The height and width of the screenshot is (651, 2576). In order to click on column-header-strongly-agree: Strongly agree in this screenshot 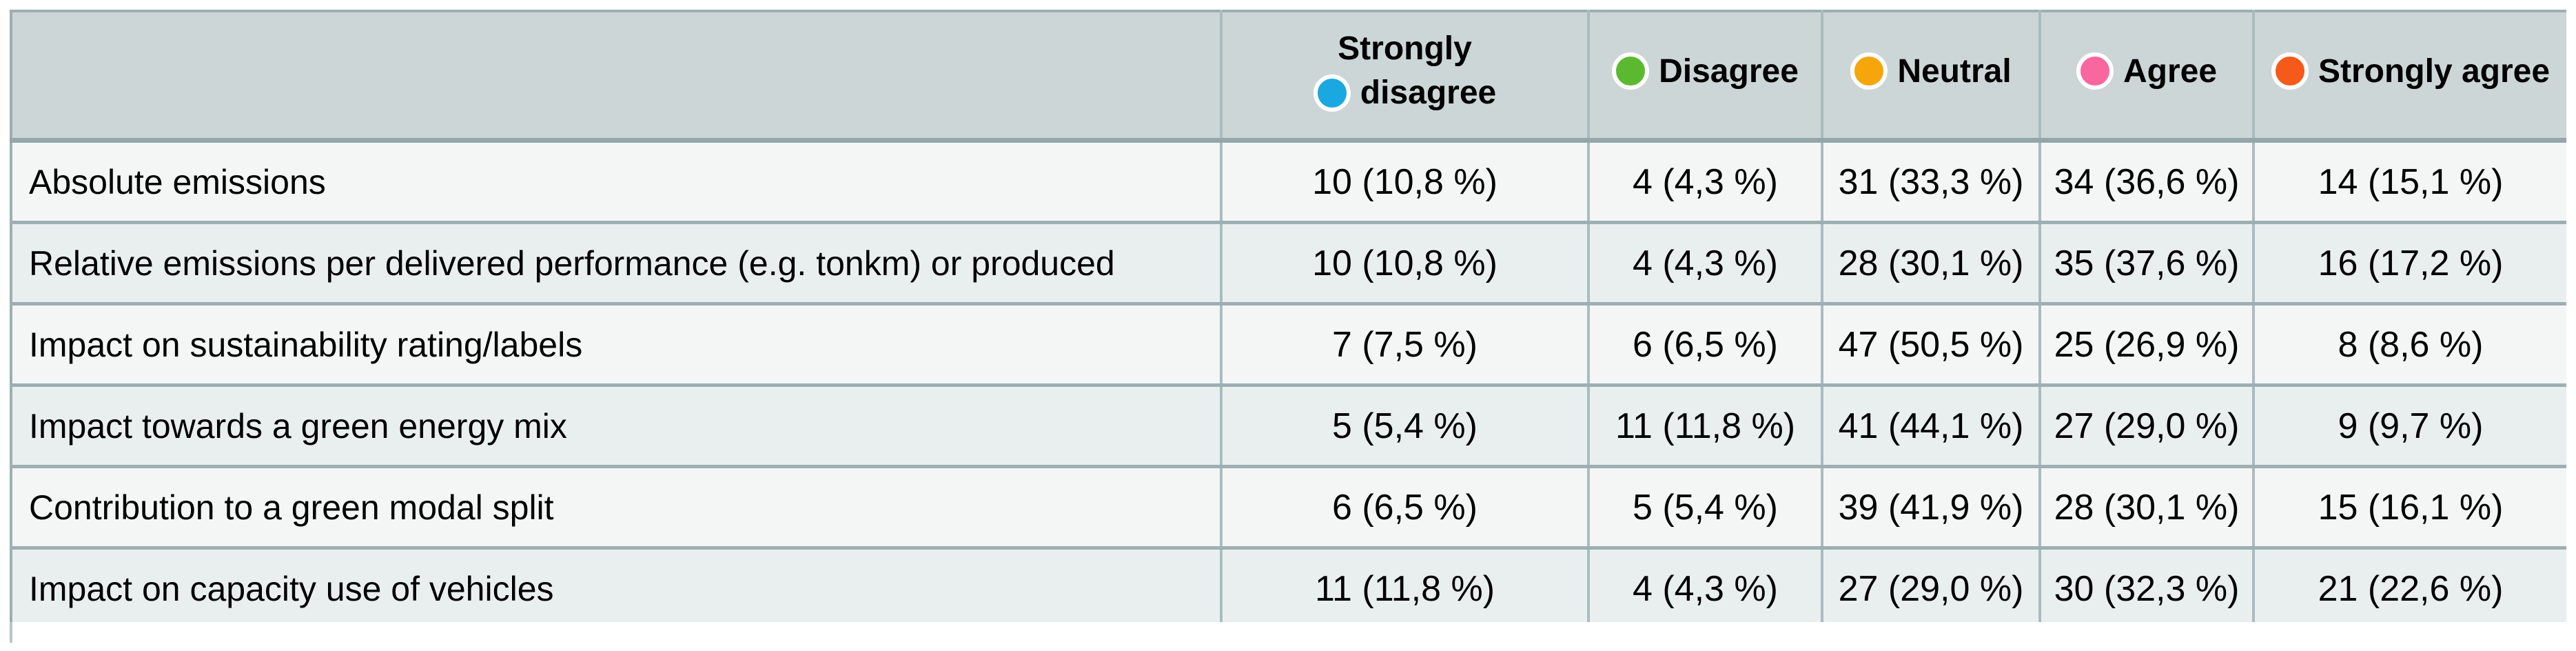, I will do `click(2409, 77)`.